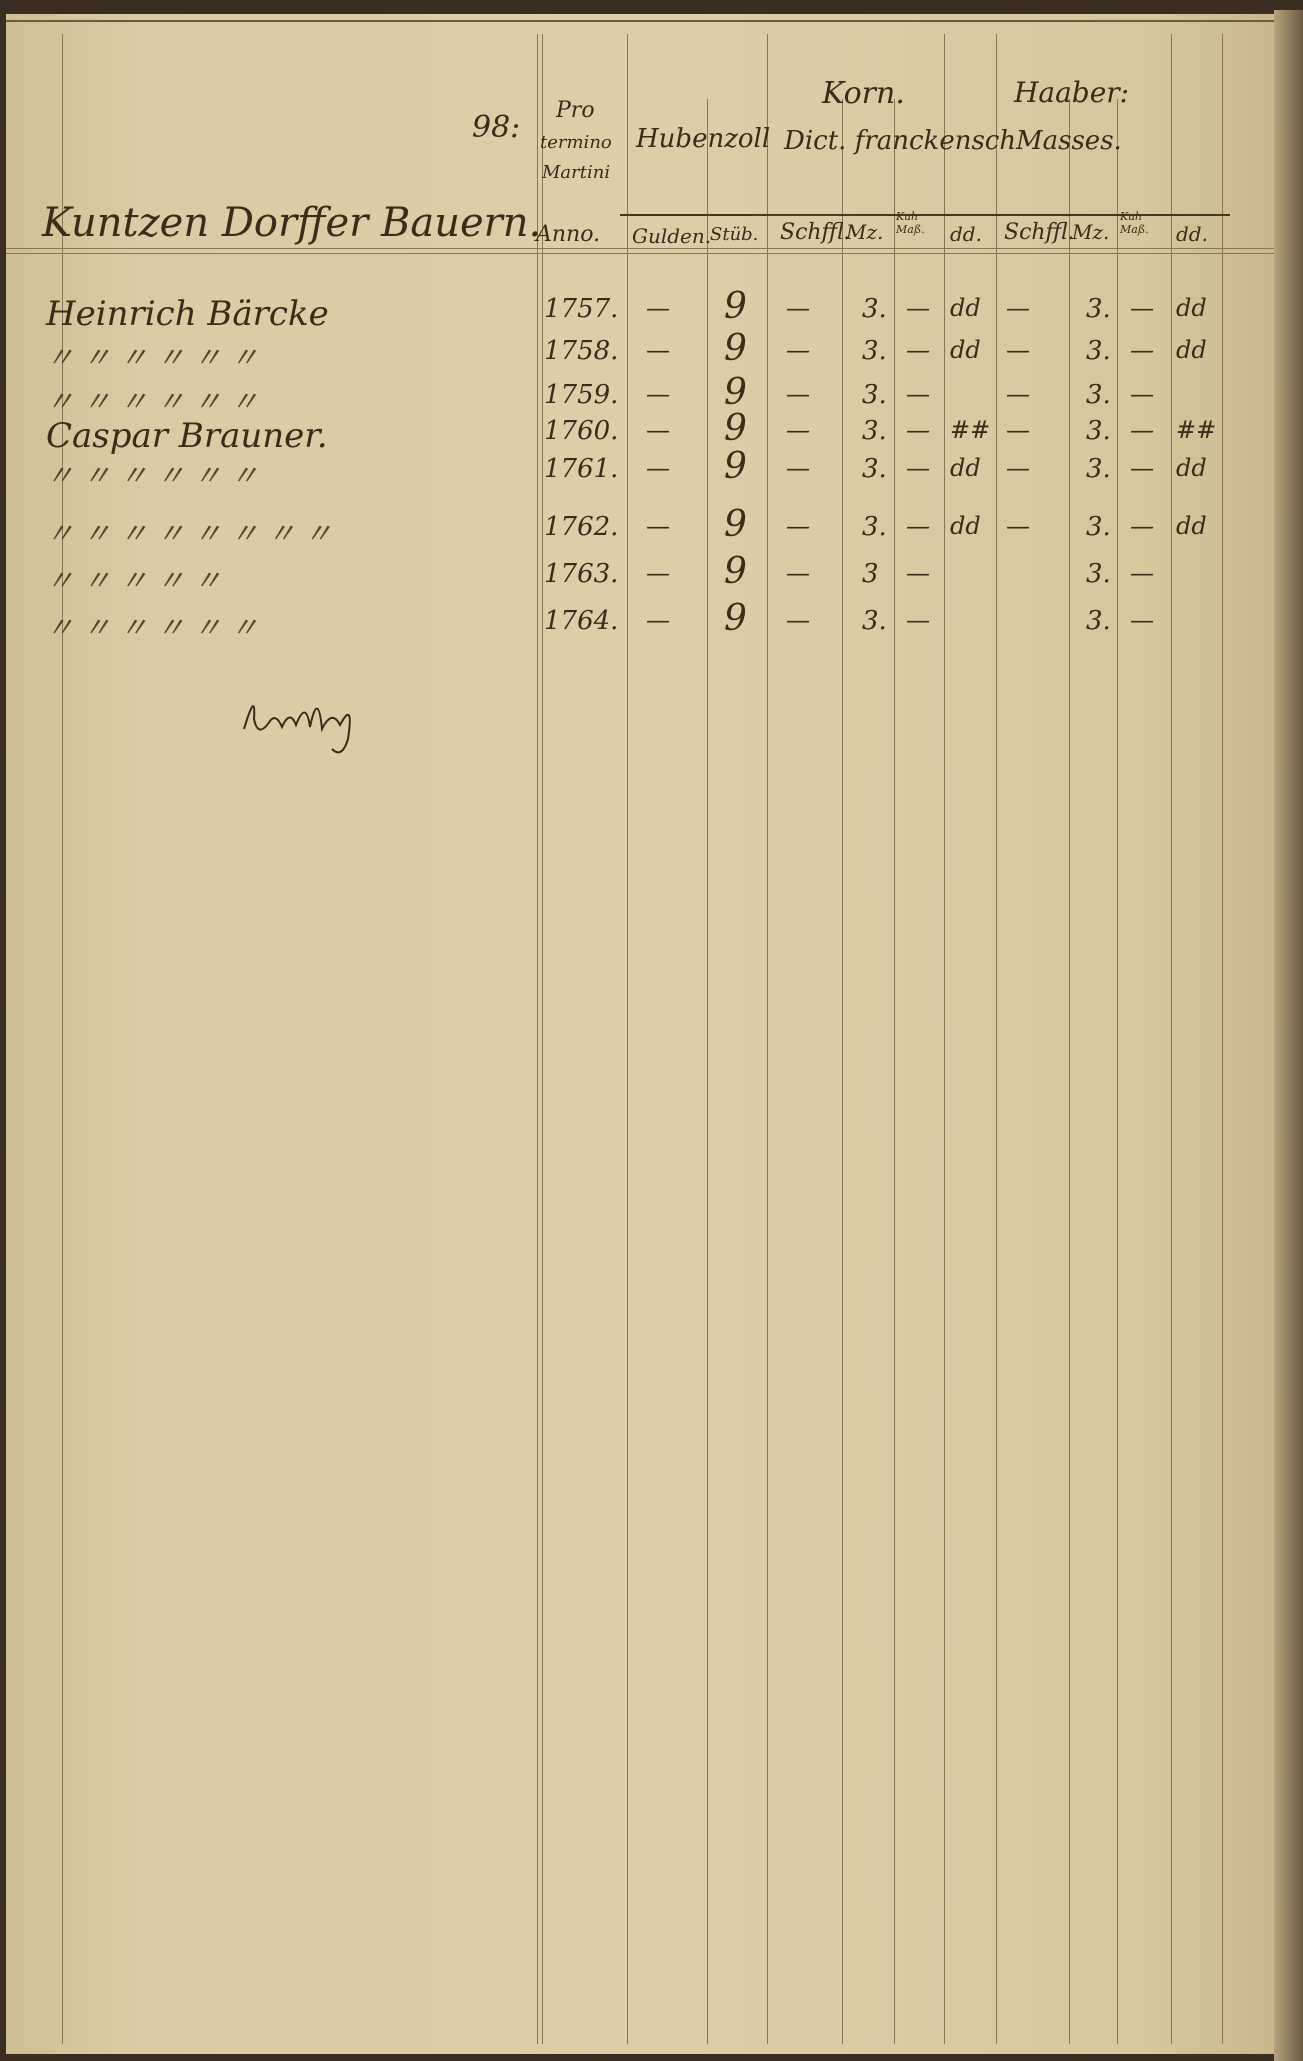 The height and width of the screenshot is (2061, 1303). What do you see at coordinates (1039, 232) in the screenshot?
I see `col-haber-schffl: Schffl.` at bounding box center [1039, 232].